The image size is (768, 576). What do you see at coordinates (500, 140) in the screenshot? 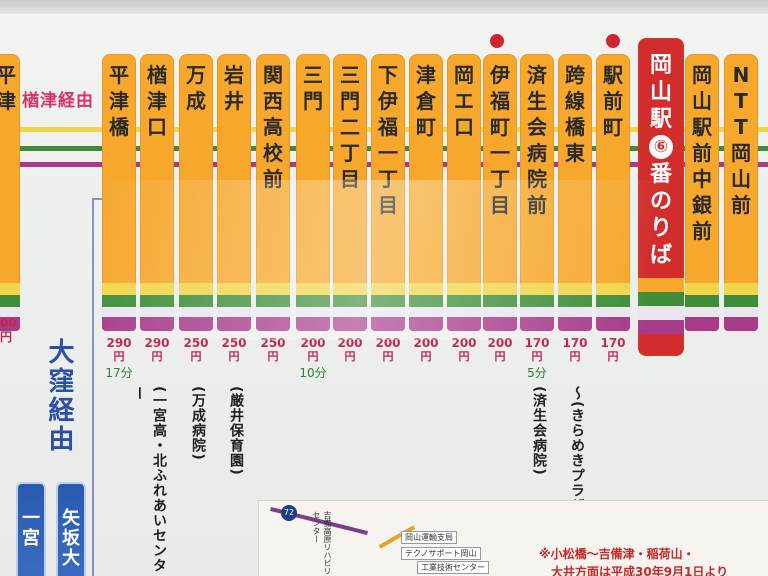
I see `stop-name: 伊福町一丁目` at bounding box center [500, 140].